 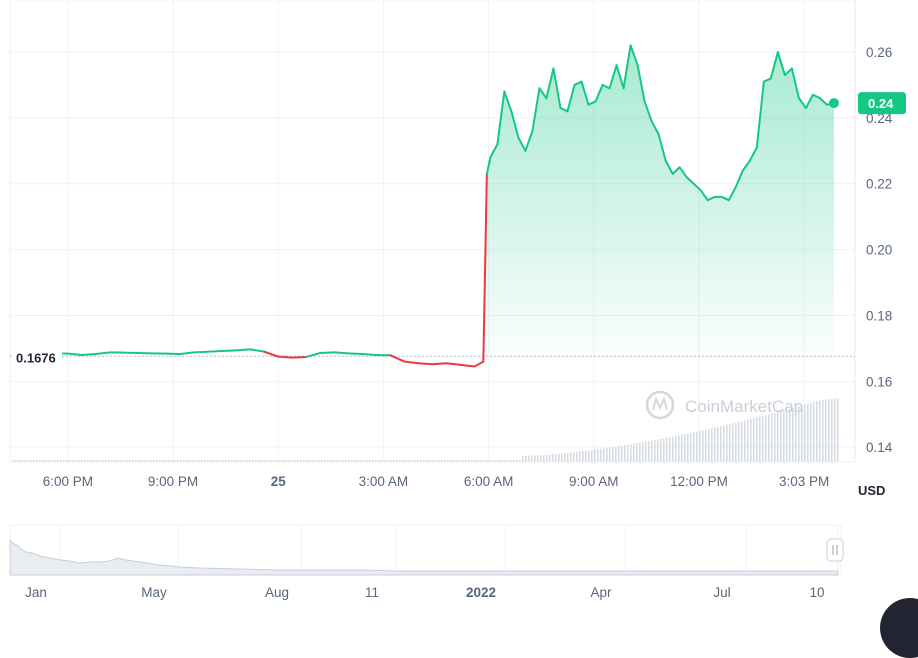 I want to click on navigator-tick-label: Aug, so click(x=277, y=592).